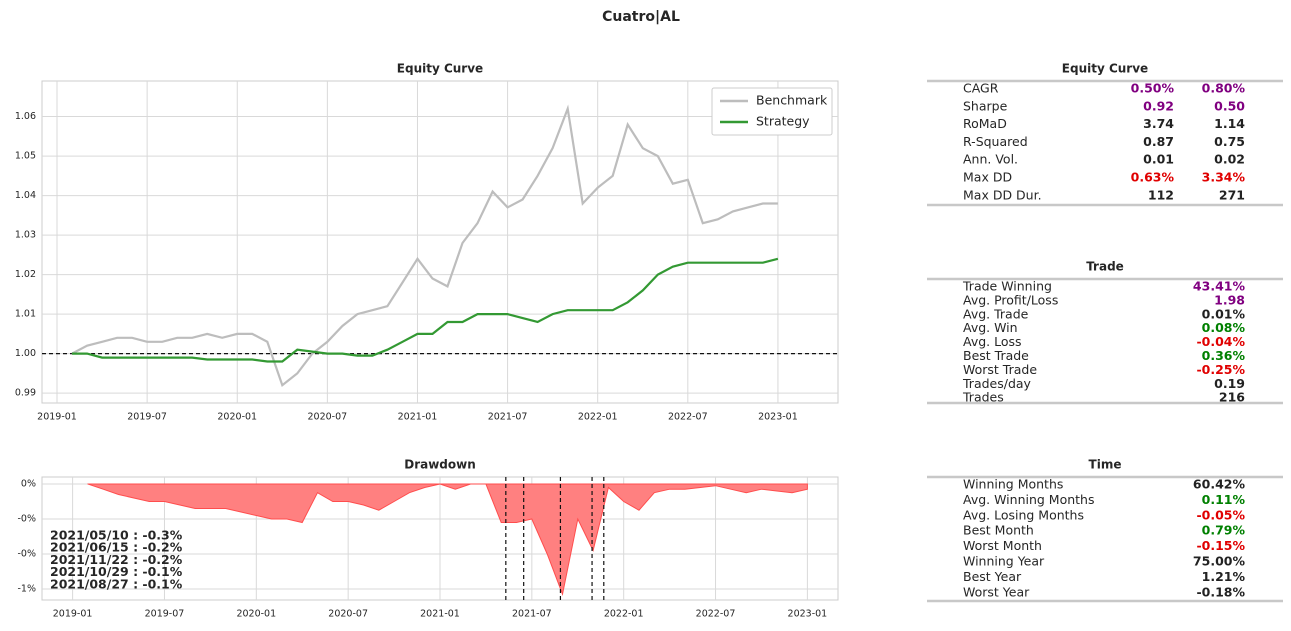  Describe the element at coordinates (1007, 286) in the screenshot. I see `row-label: Trade Winning` at that location.